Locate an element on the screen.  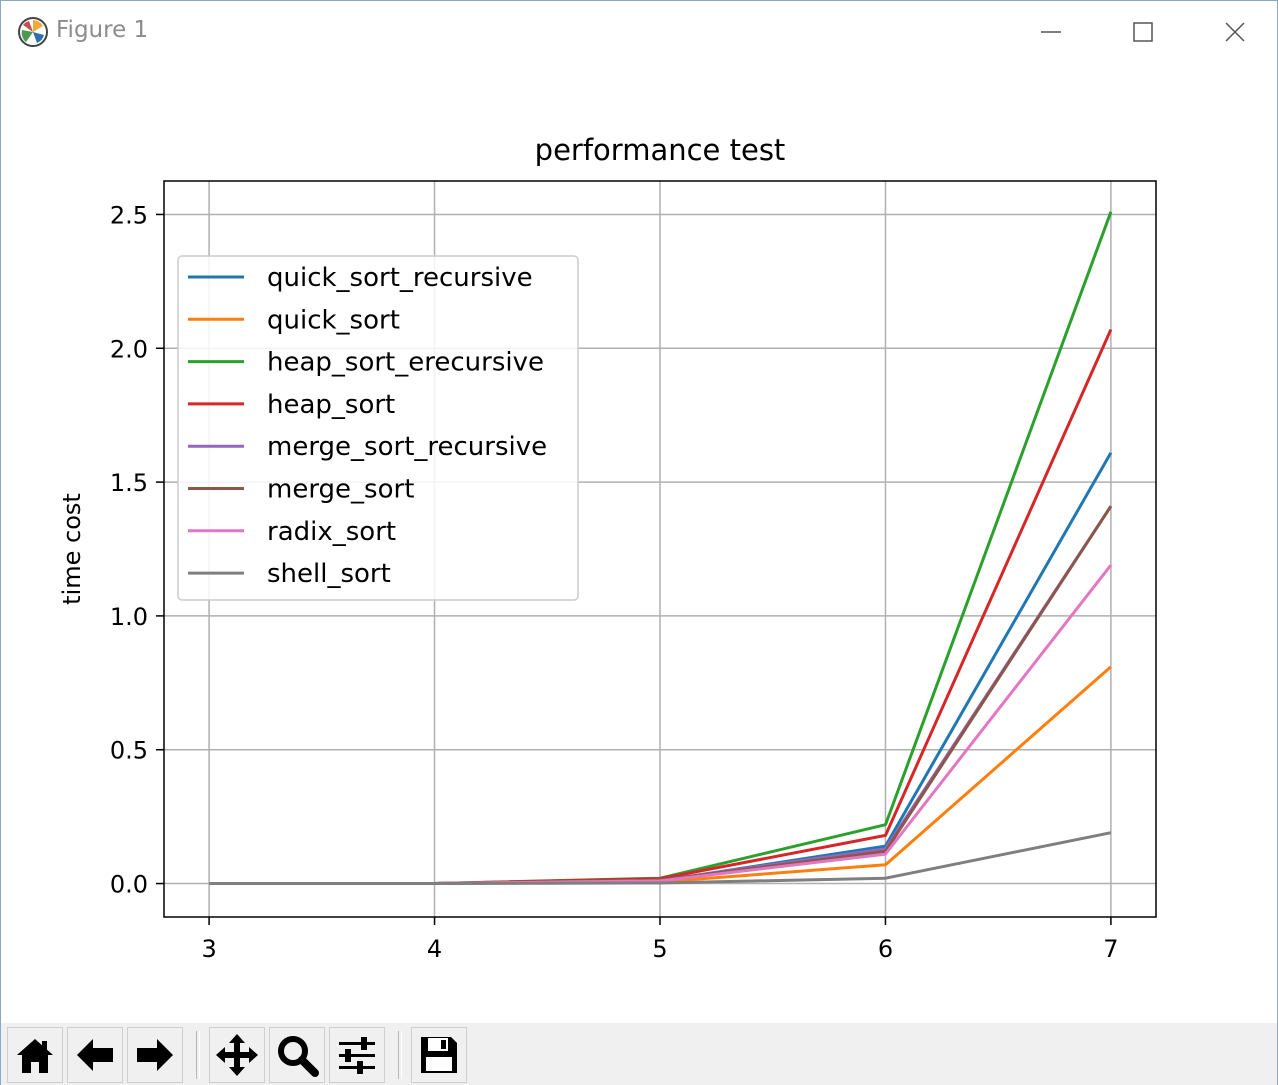
minimize-icon is located at coordinates (1051, 32).